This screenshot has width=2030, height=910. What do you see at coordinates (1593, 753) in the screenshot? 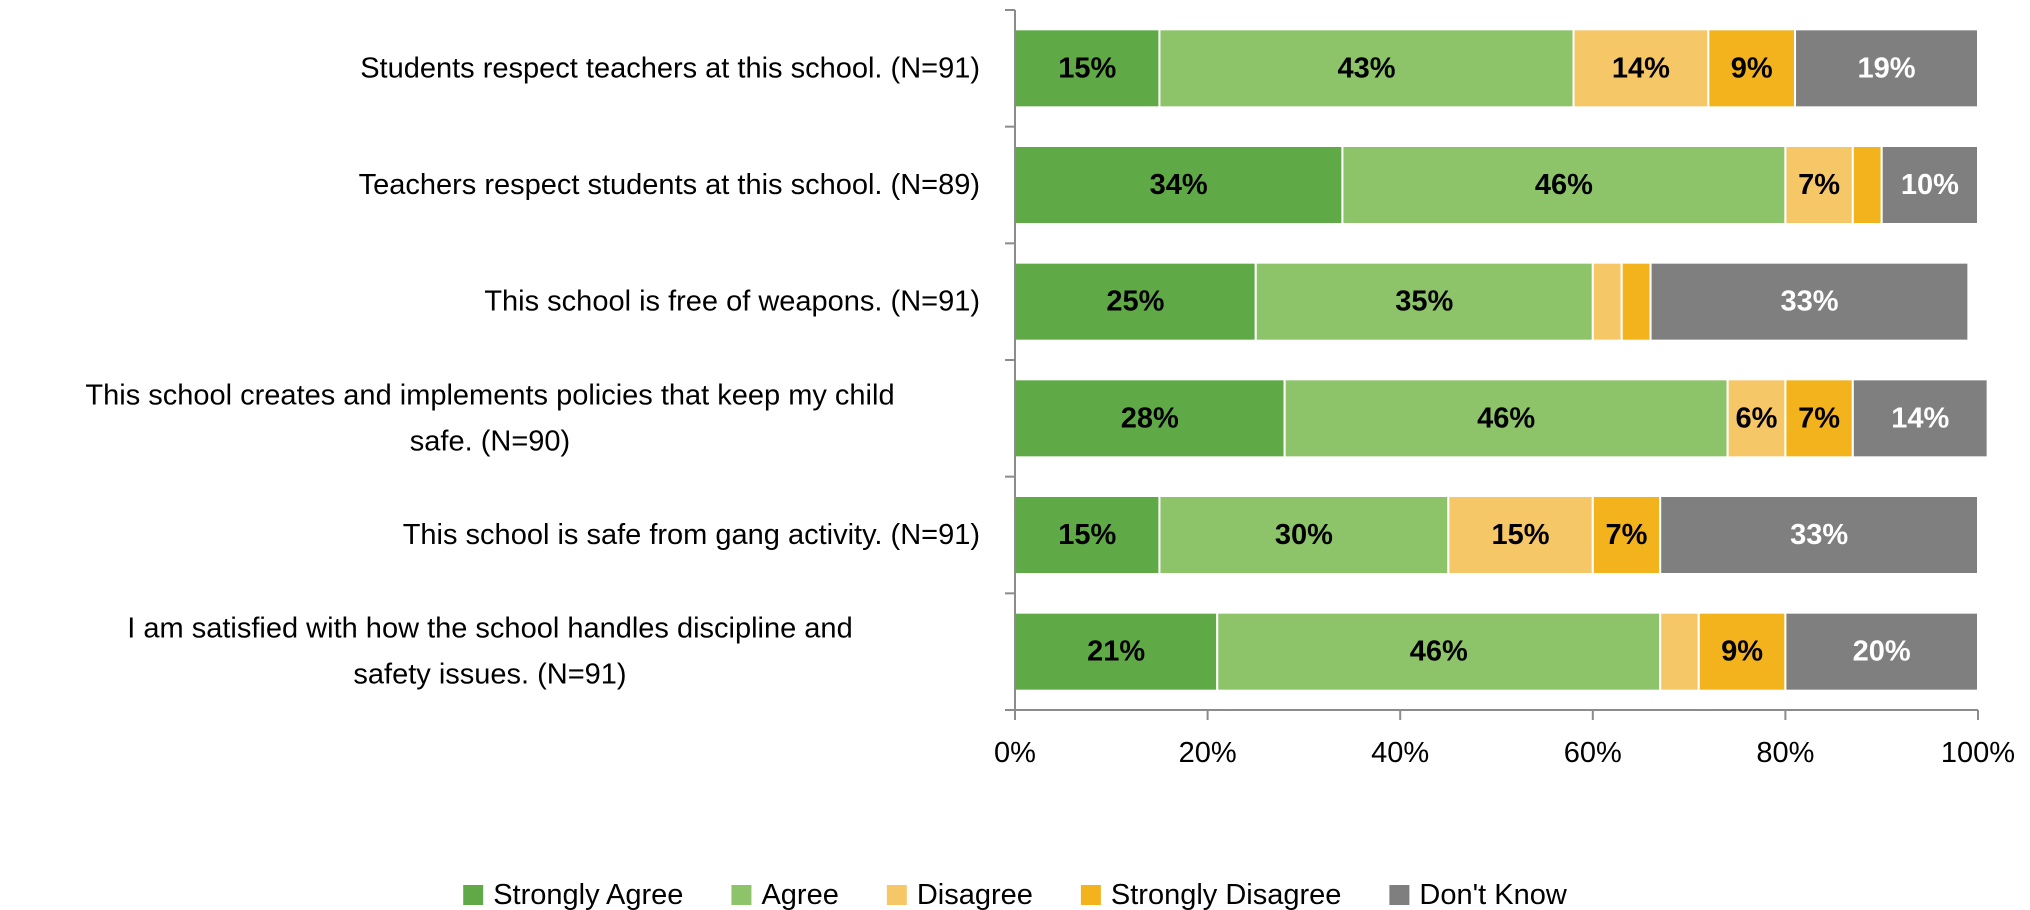
I see `x-tick-label: 60%` at bounding box center [1593, 753].